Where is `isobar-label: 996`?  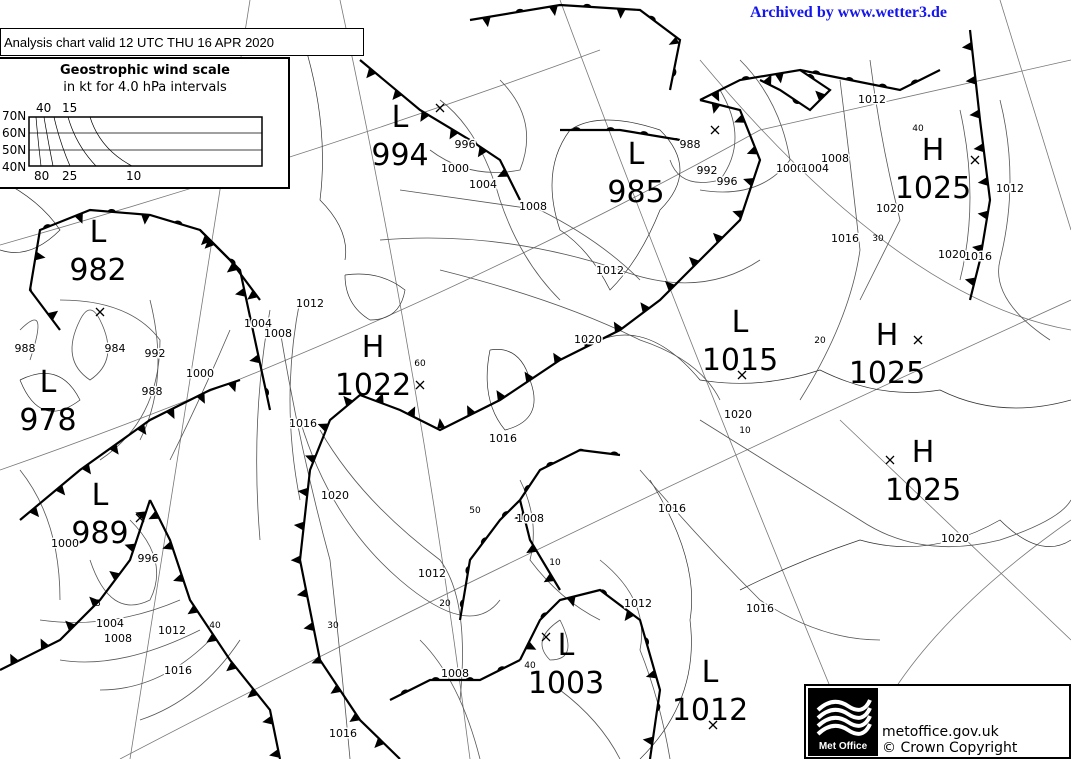 isobar-label: 996 is located at coordinates (148, 558).